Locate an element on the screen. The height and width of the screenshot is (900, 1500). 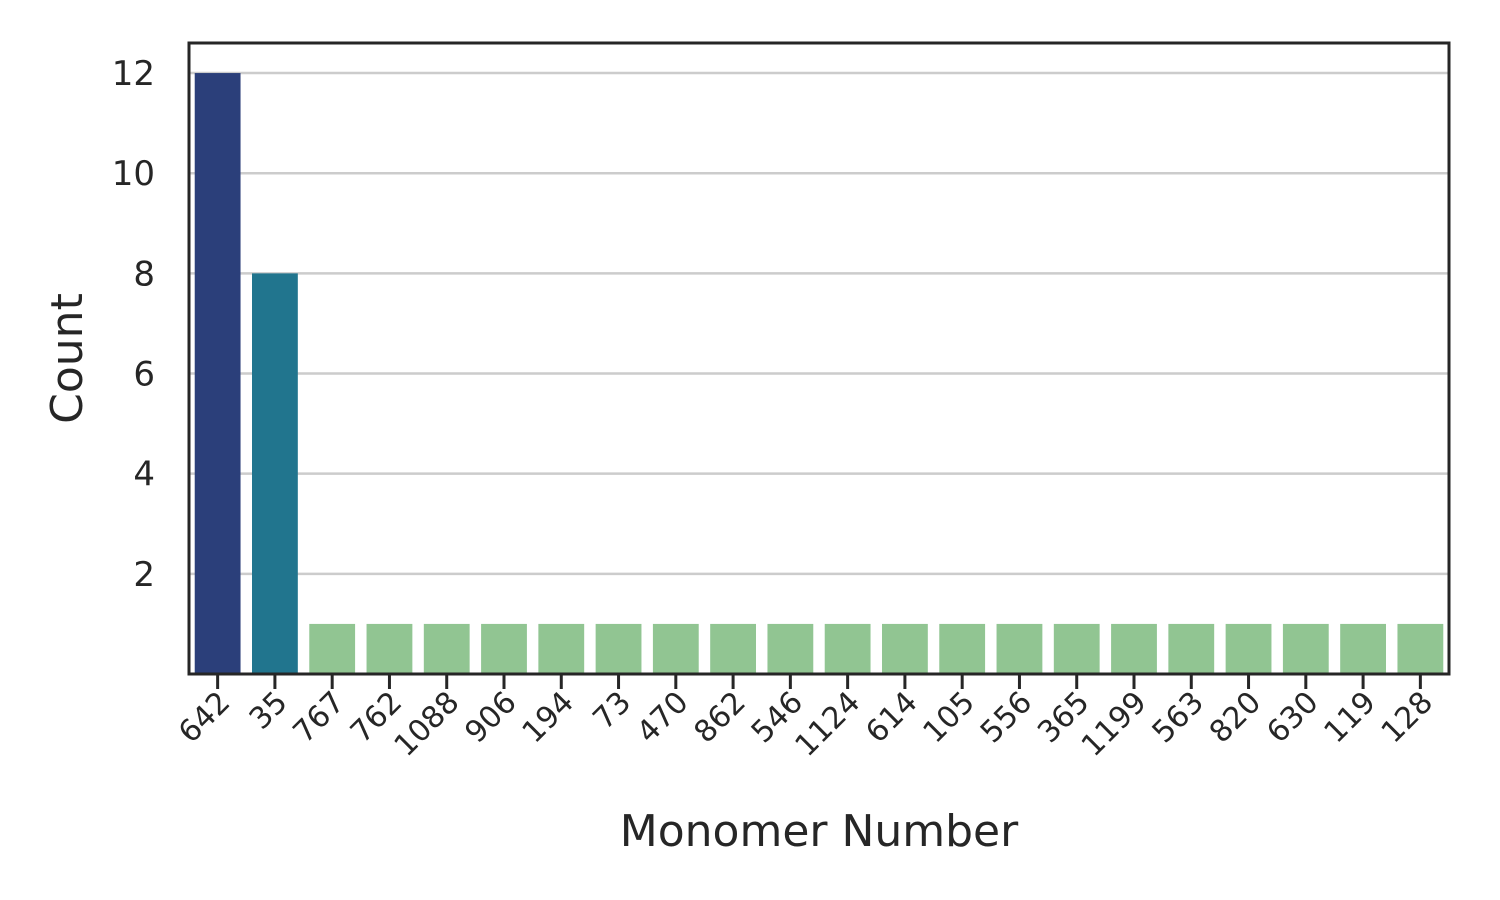
y-tick-label: 10 is located at coordinates (133, 174).